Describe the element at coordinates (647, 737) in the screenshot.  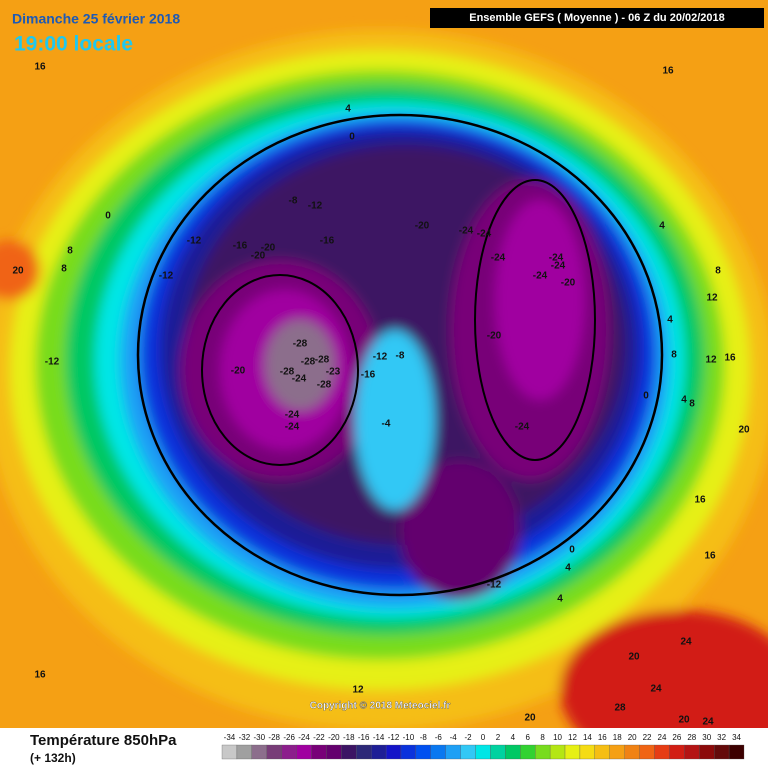
I see `legend-label: 22` at that location.